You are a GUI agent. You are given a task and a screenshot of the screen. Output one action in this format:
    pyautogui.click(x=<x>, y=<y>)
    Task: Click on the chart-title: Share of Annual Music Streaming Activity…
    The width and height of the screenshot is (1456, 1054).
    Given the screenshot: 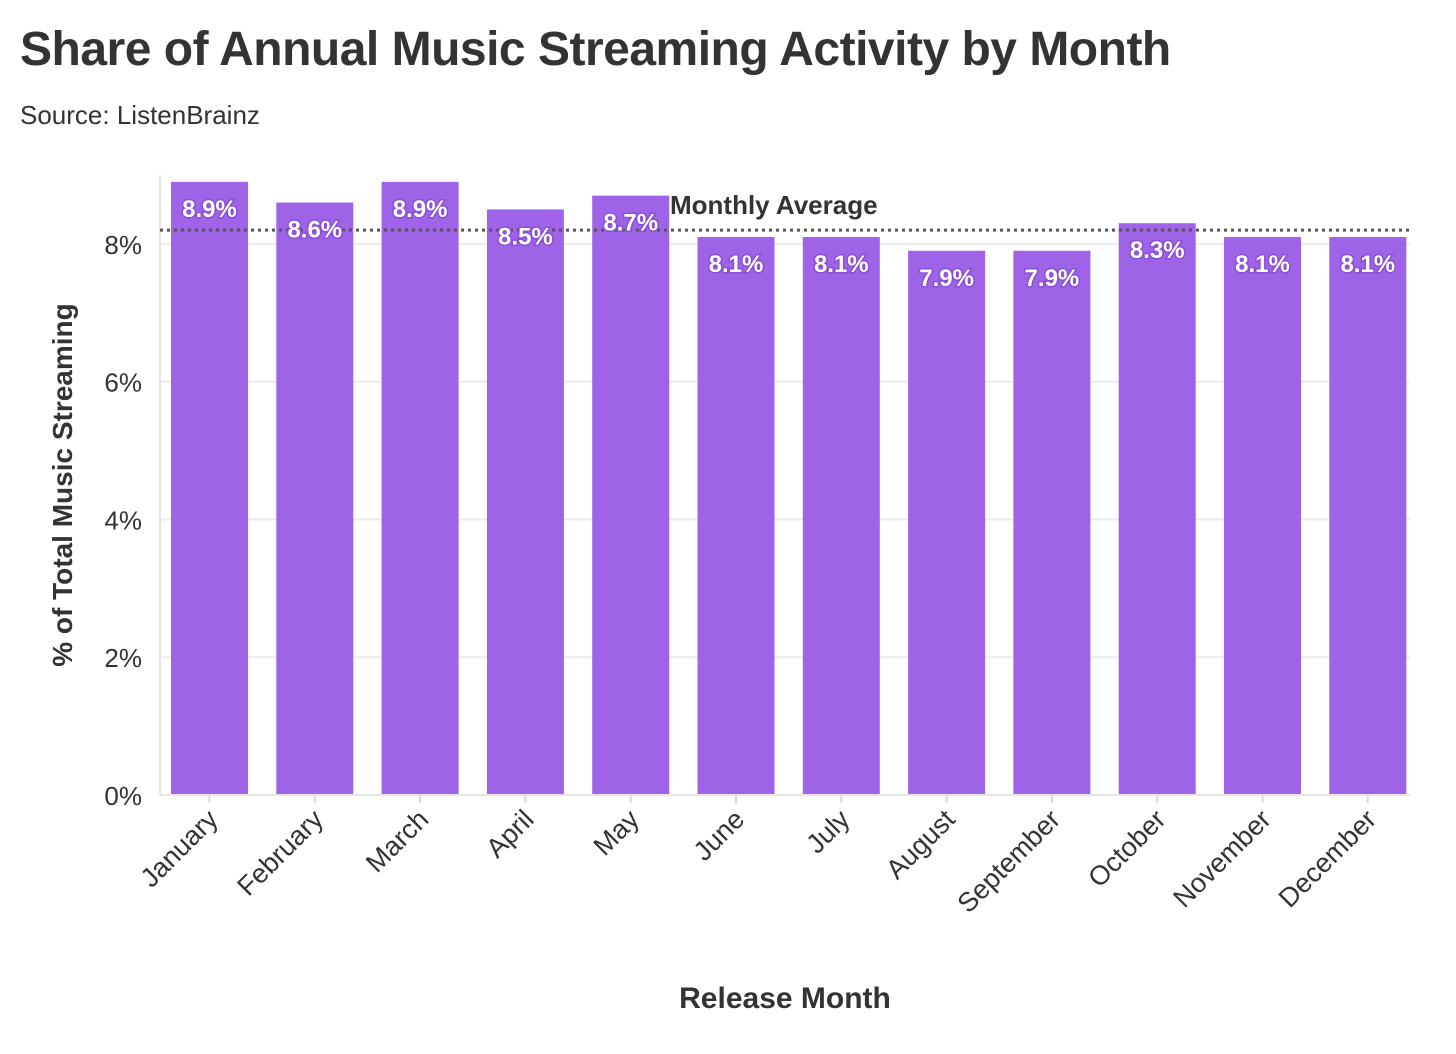 What is the action you would take?
    pyautogui.click(x=595, y=49)
    